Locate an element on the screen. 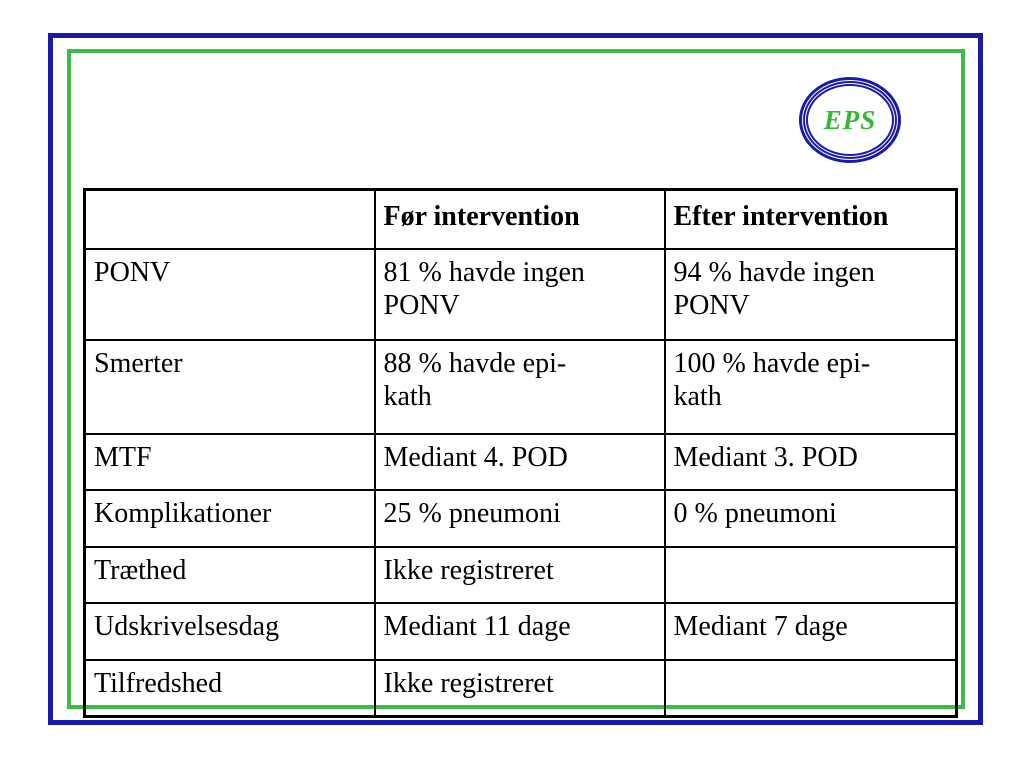 Image resolution: width=1024 pixels, height=768 pixels. logo-ring-middle: EPS is located at coordinates (850, 120).